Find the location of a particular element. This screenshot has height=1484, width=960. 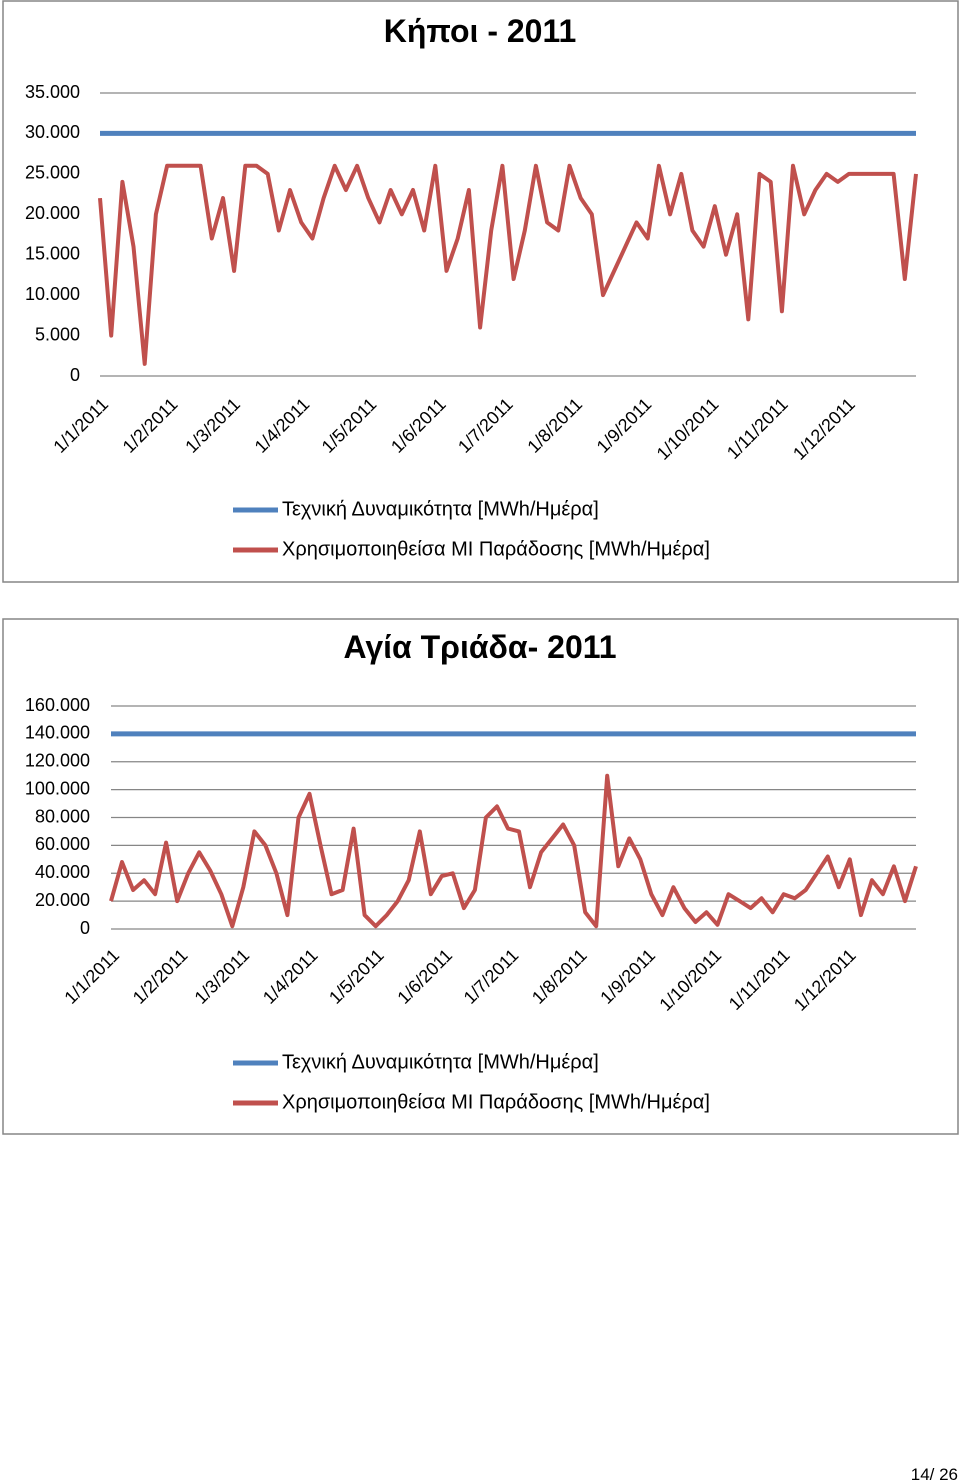

chart-title: Κήποι - 2011 is located at coordinates (480, 31).